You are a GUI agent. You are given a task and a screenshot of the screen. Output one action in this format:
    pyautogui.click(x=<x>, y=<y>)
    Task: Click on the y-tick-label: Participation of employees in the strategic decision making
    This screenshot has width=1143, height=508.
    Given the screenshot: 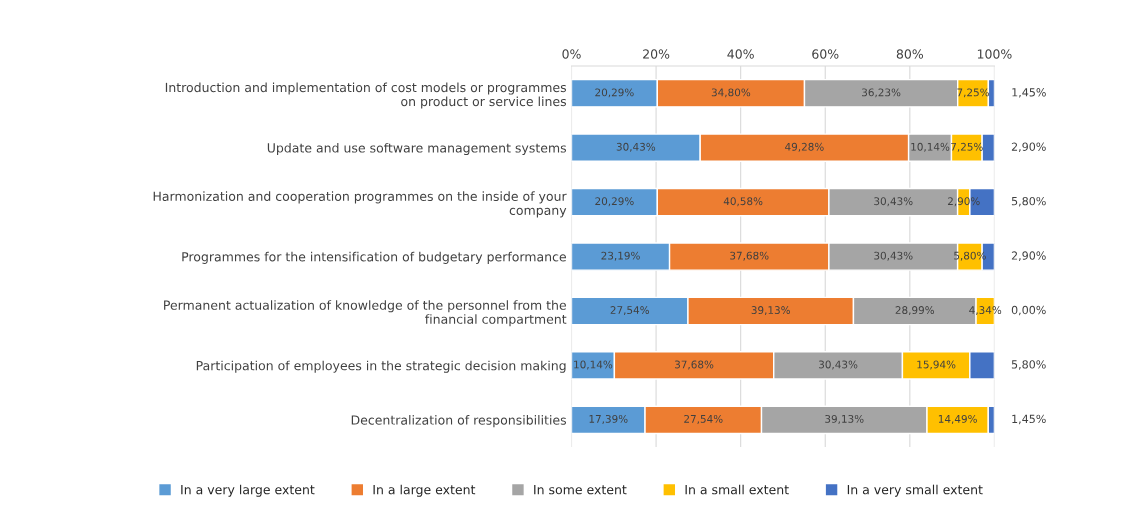 What is the action you would take?
    pyautogui.click(x=381, y=366)
    